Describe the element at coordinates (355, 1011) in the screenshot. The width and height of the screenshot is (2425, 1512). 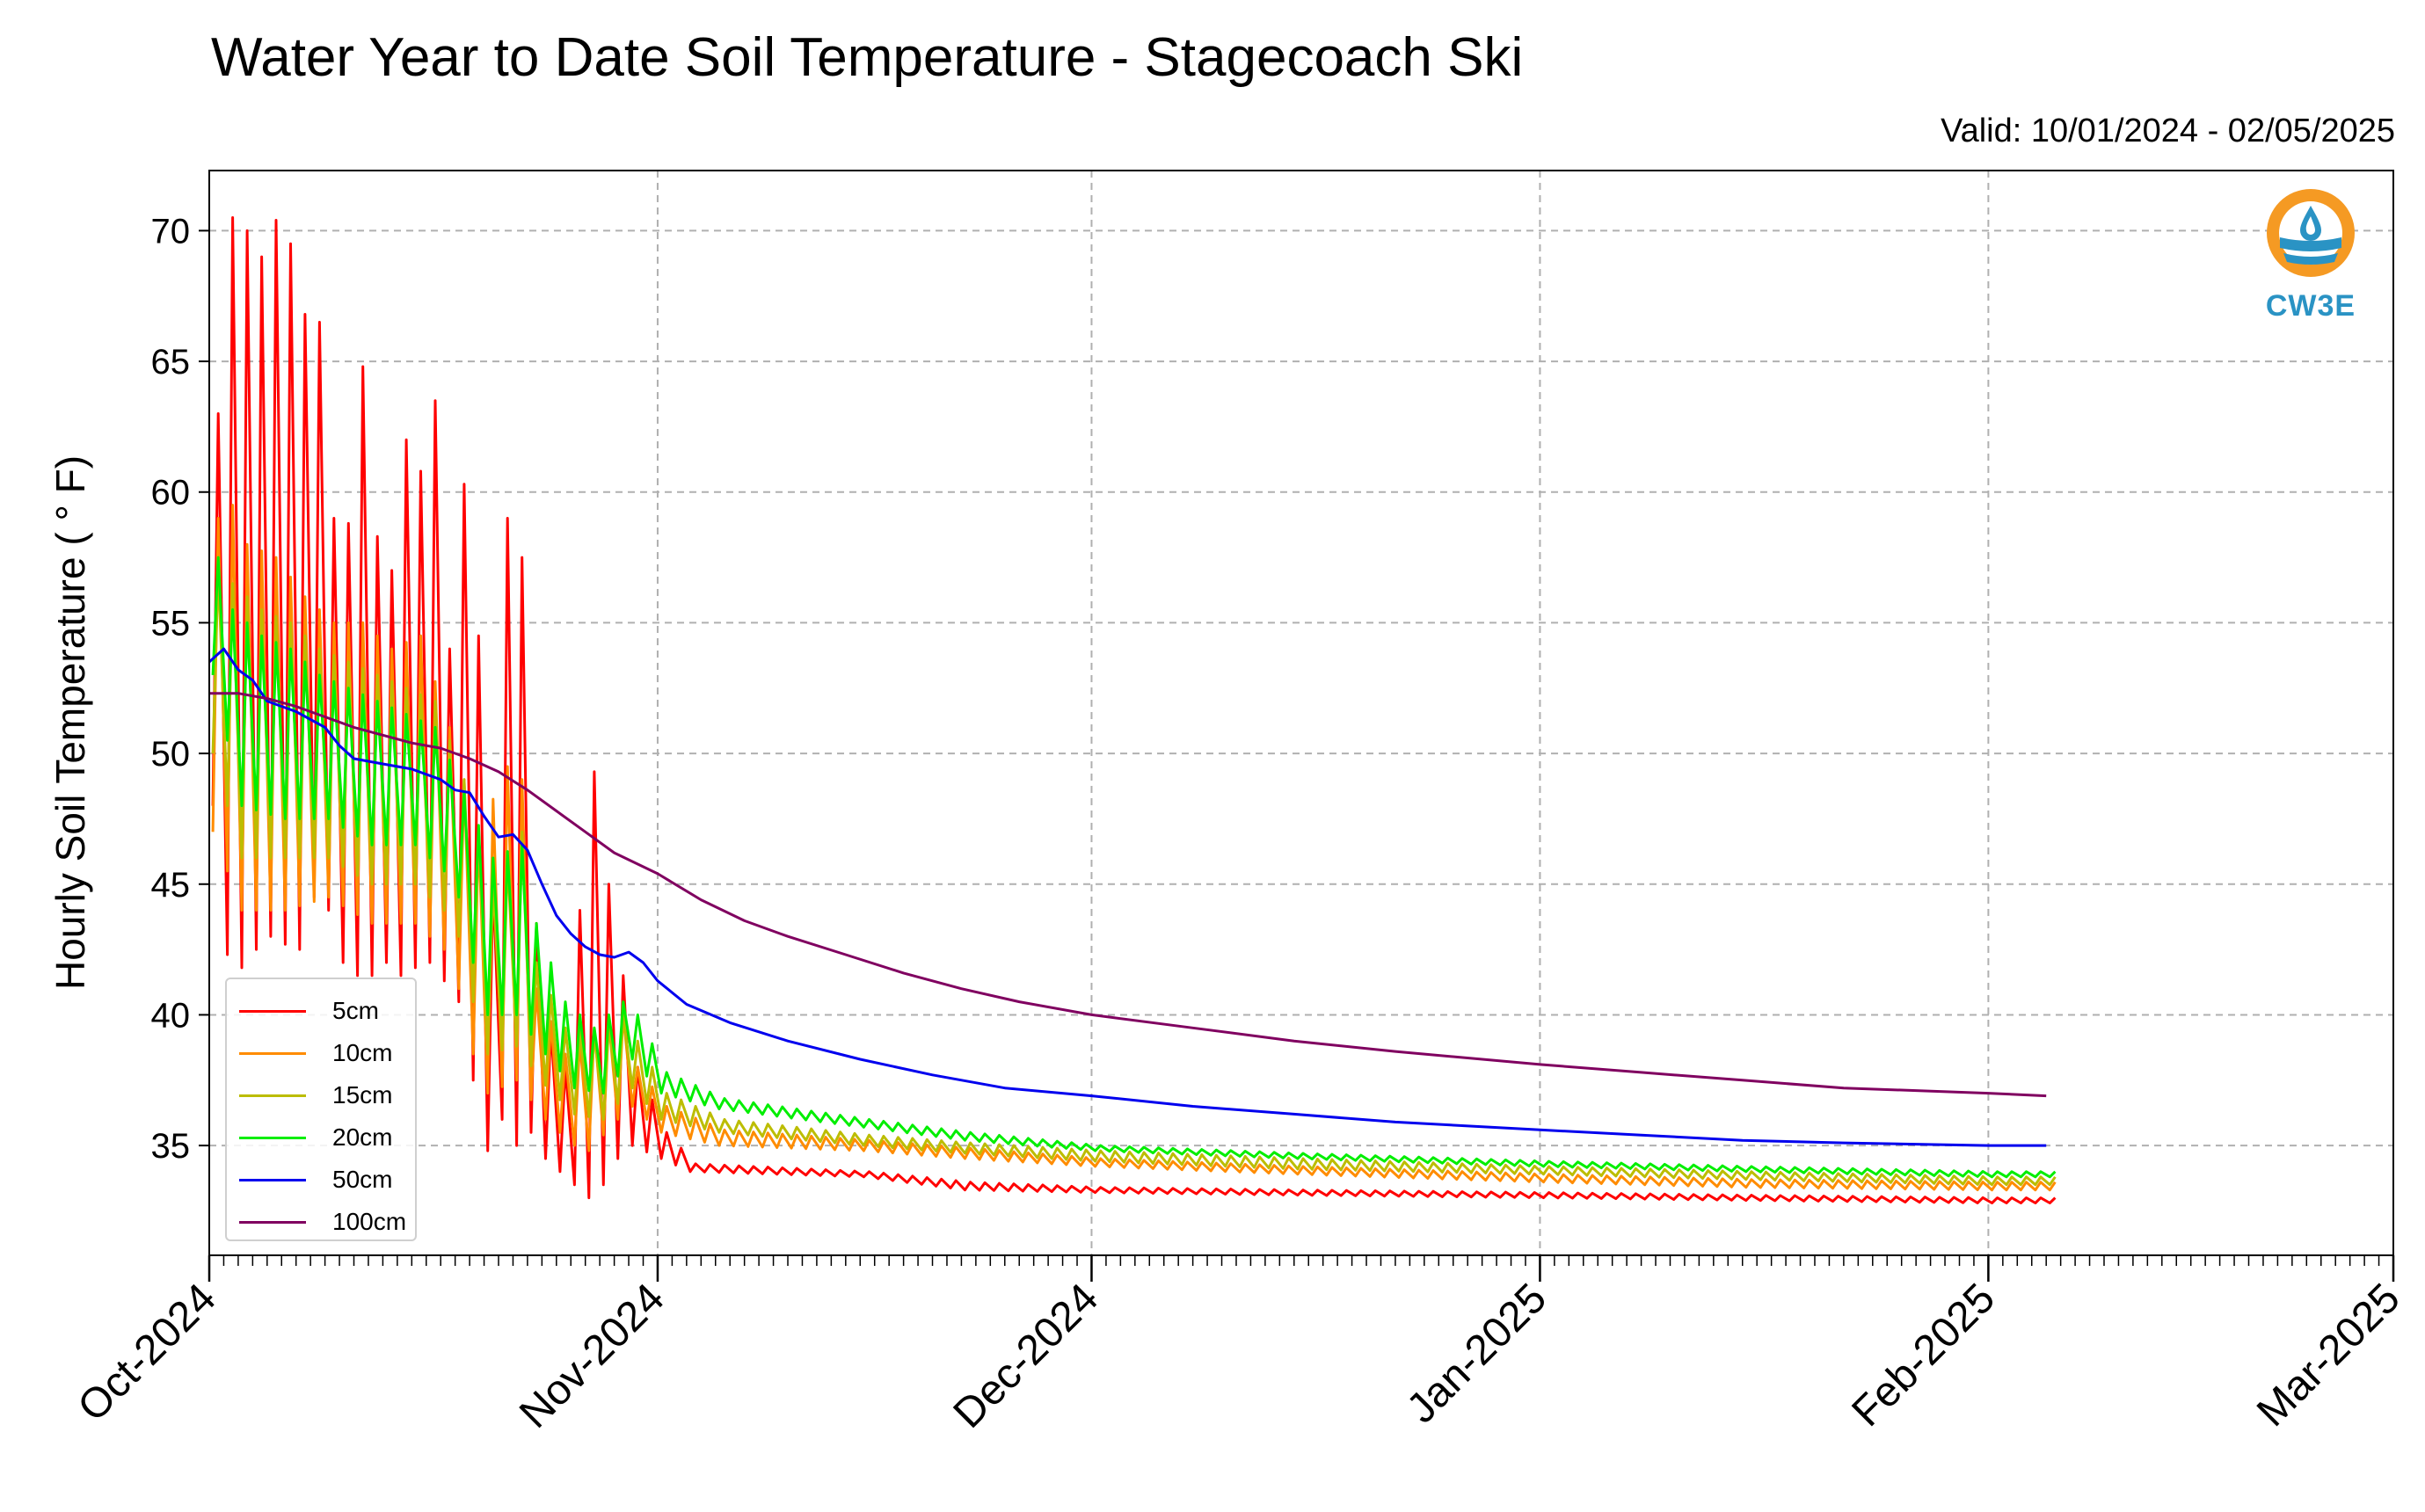
I see `legend-label: 5cm` at that location.